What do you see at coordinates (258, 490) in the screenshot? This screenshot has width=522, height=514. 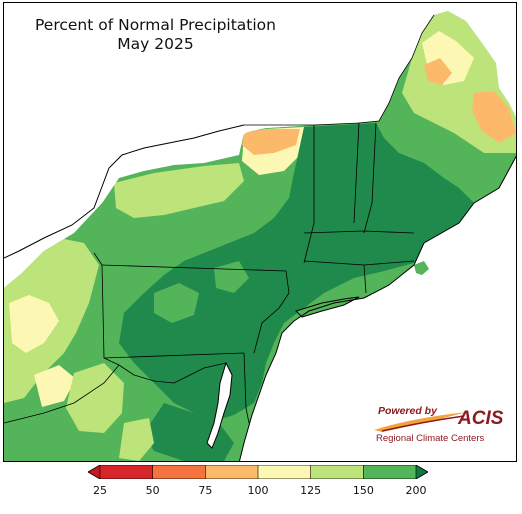 I see `colorbar-tick-label: 100` at bounding box center [258, 490].